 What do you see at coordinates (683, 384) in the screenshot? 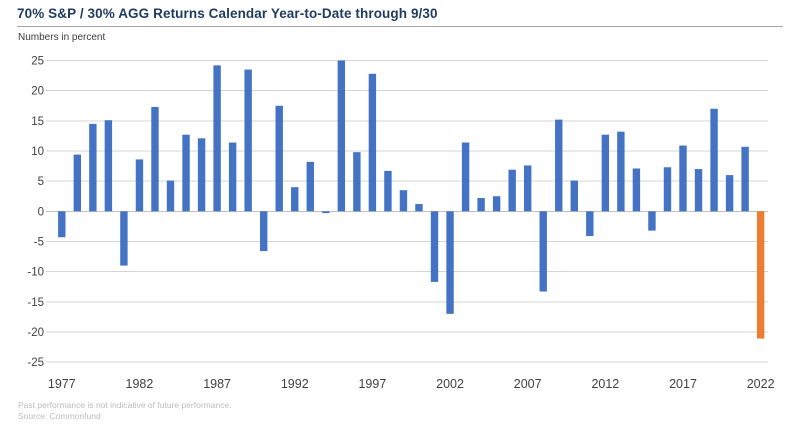
I see `x-axis-tick-label: 2017` at bounding box center [683, 384].